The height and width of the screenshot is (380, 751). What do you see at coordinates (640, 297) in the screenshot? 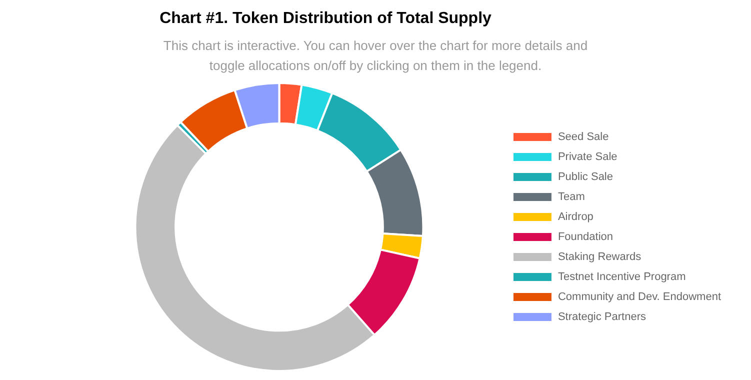
I see `legend-label: Community and Dev. Endowment` at bounding box center [640, 297].